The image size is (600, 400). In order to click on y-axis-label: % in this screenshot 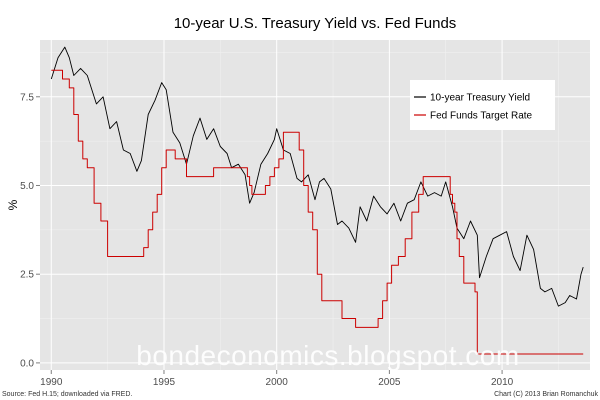, I will do `click(13, 204)`.